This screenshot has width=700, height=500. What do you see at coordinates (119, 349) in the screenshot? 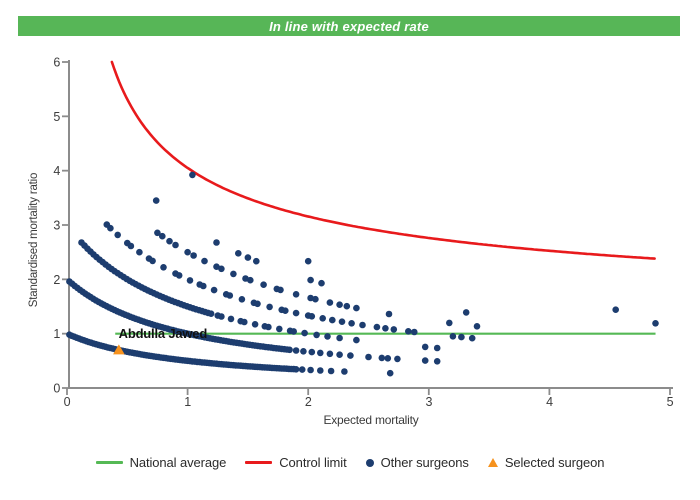
I see `selected-surgeon-marker` at bounding box center [119, 349].